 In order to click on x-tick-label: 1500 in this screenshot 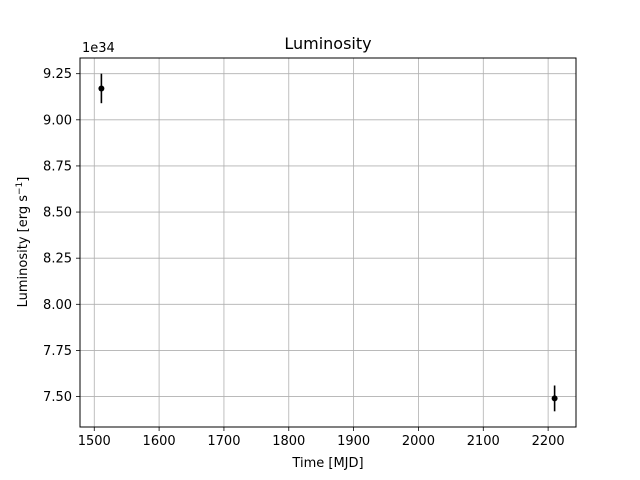, I will do `click(94, 441)`.